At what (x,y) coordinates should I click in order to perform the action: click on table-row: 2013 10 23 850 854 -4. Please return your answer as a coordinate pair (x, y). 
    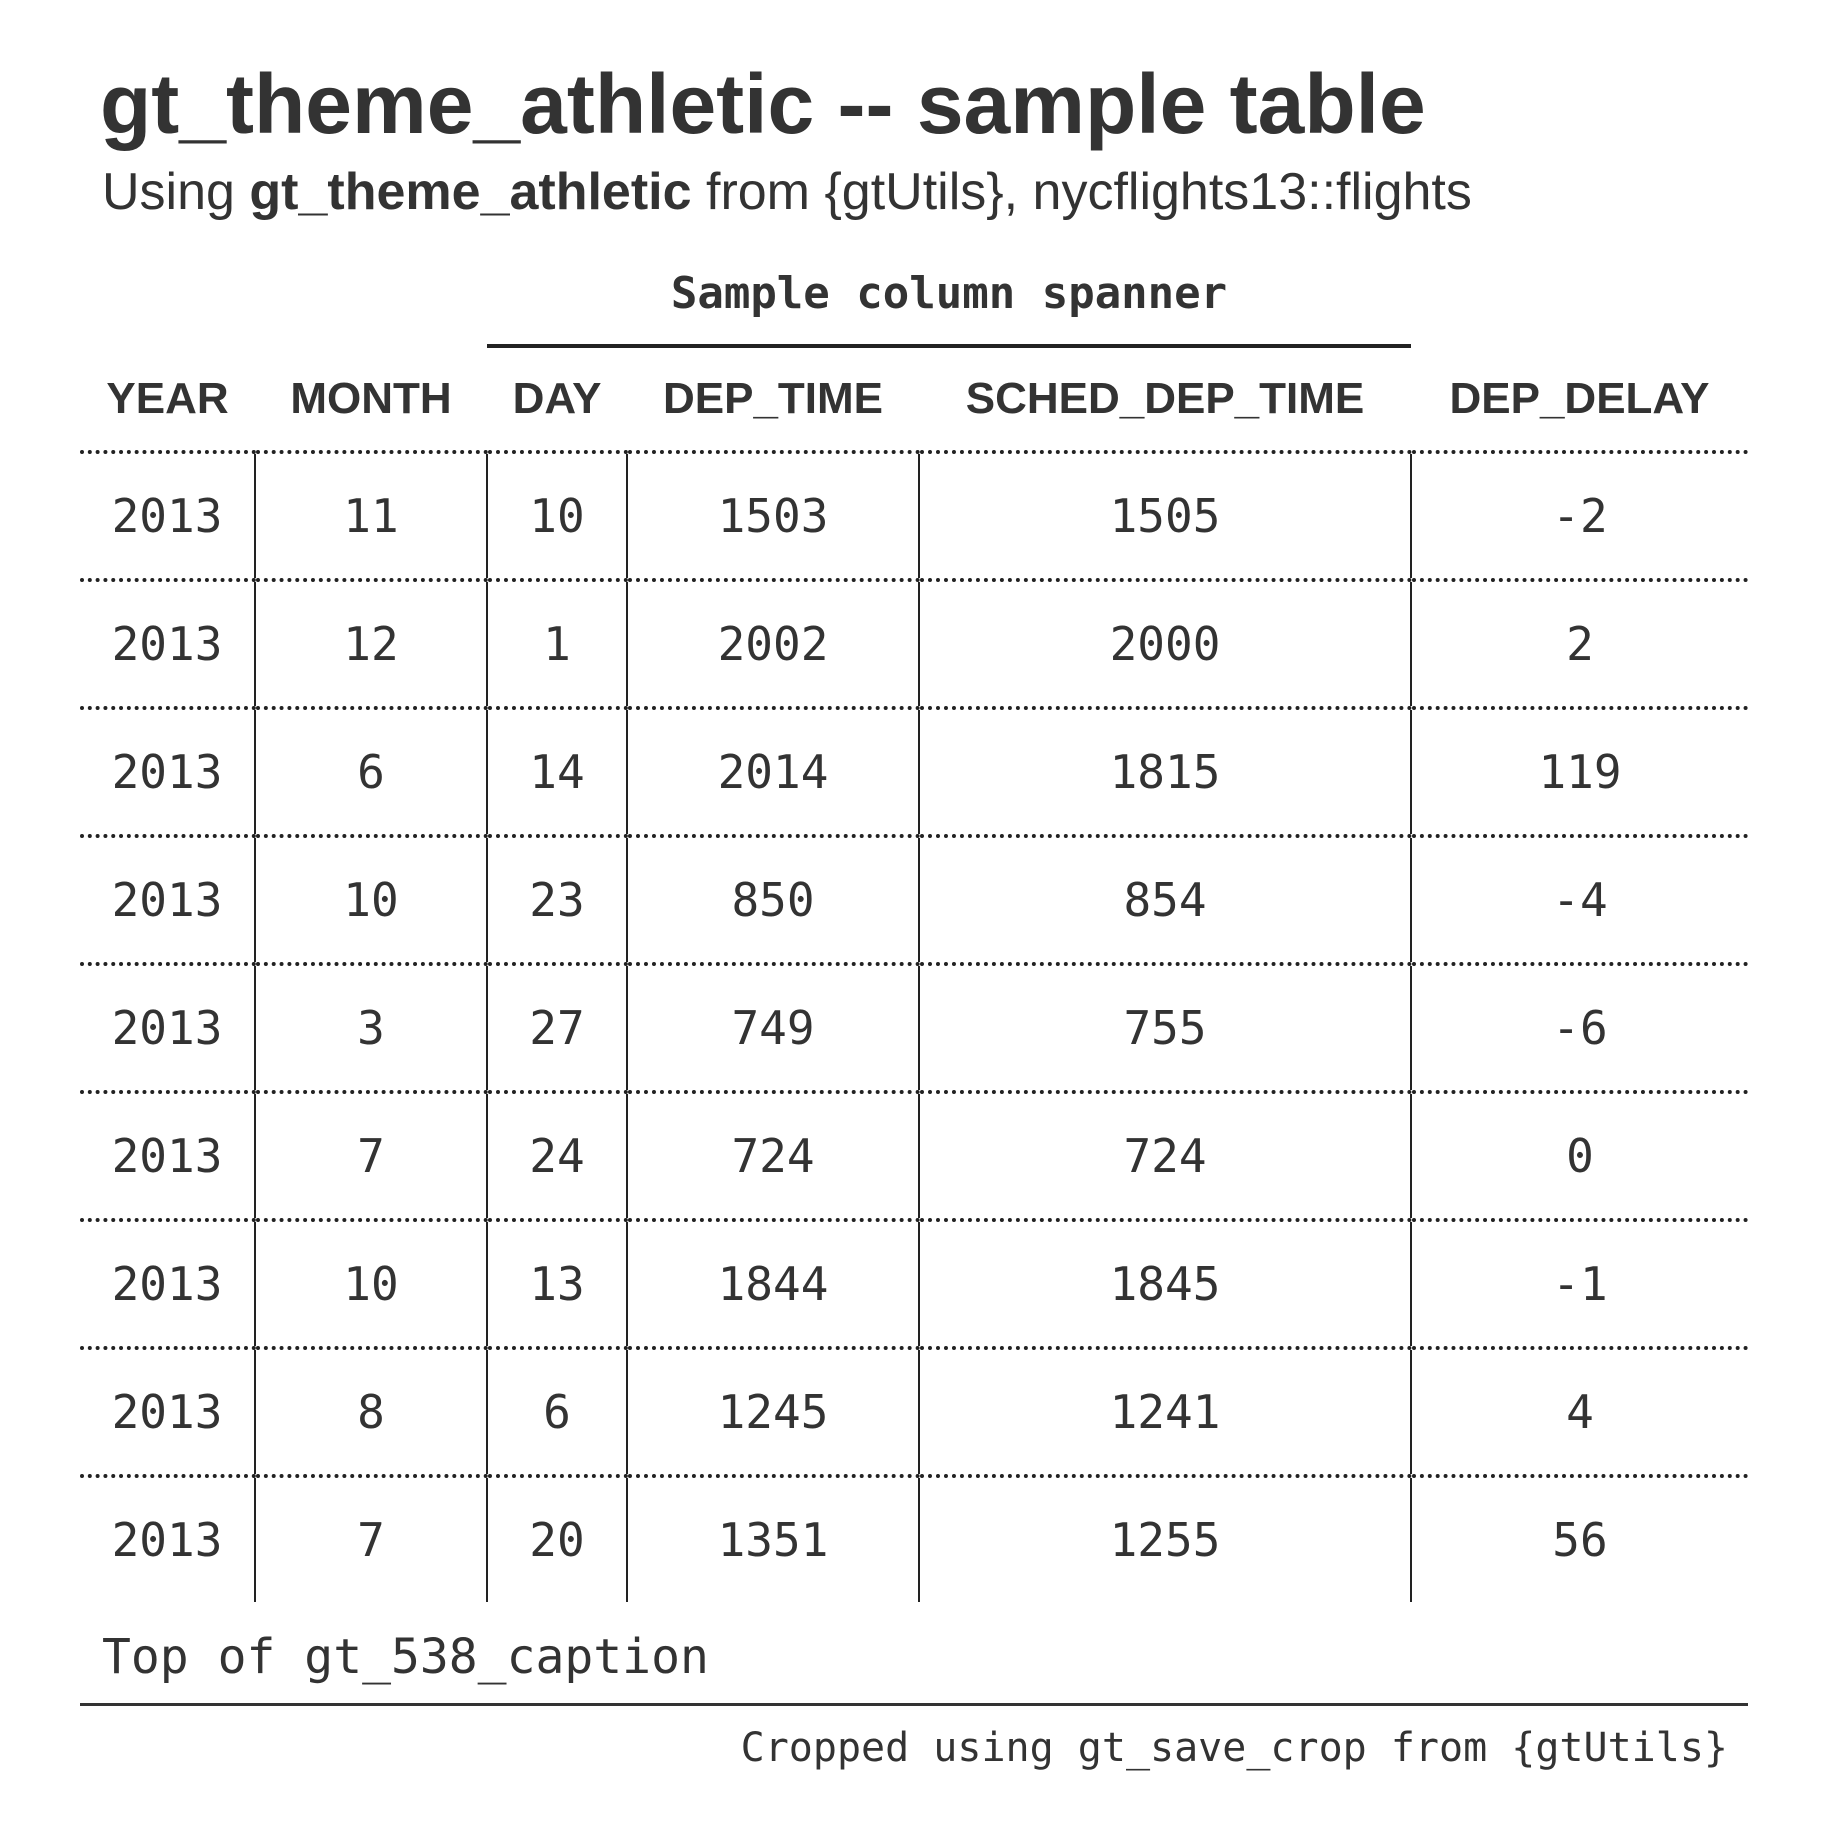
    Looking at the image, I should click on (914, 901).